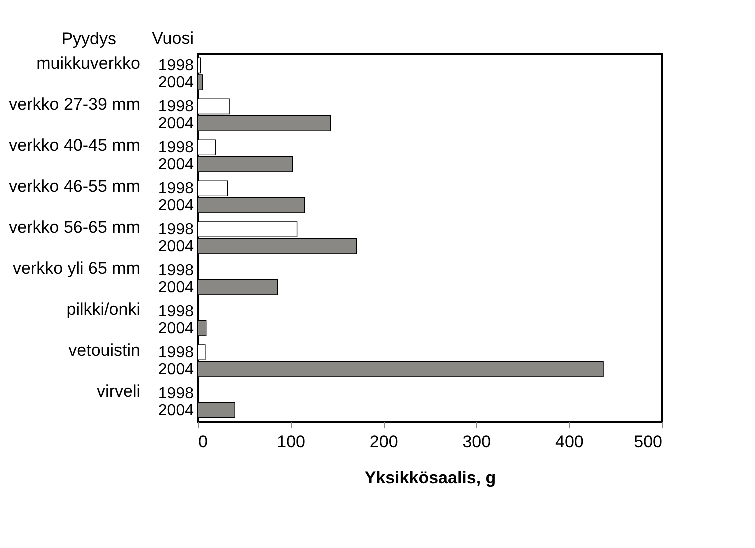 The image size is (755, 548). Describe the element at coordinates (384, 442) in the screenshot. I see `x-tick-label: 200` at that location.